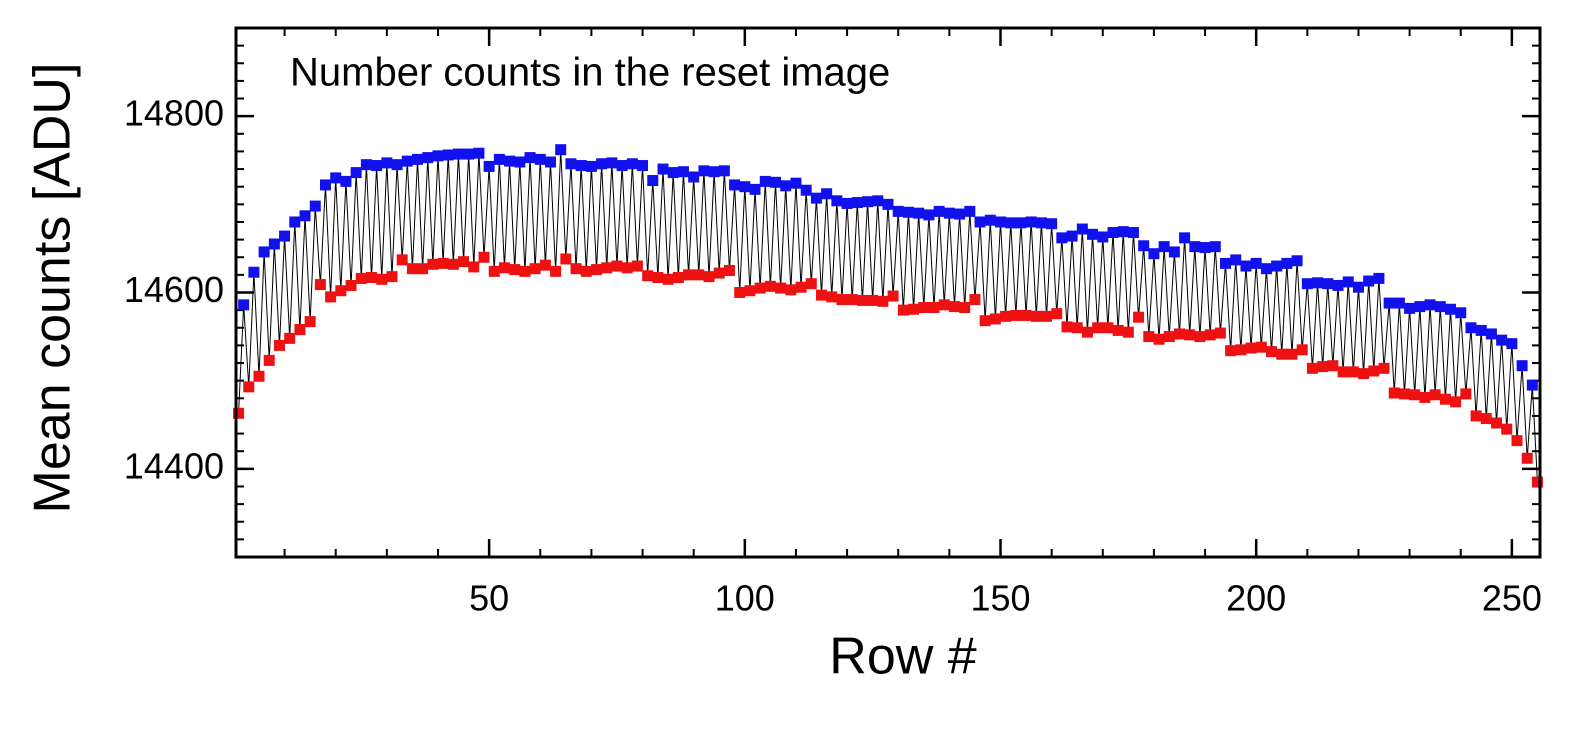 The height and width of the screenshot is (732, 1578). I want to click on x-tick-label: 250, so click(1512, 598).